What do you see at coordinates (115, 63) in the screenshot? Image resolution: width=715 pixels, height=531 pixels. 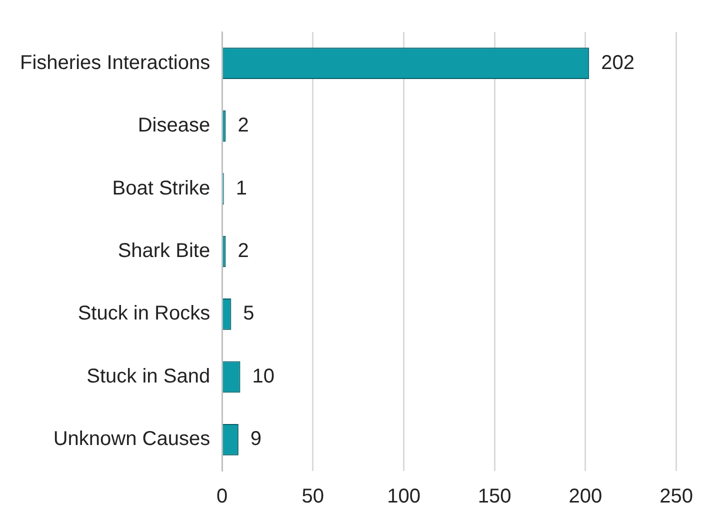 I see `y-tick-label: Fisheries Interactions` at bounding box center [115, 63].